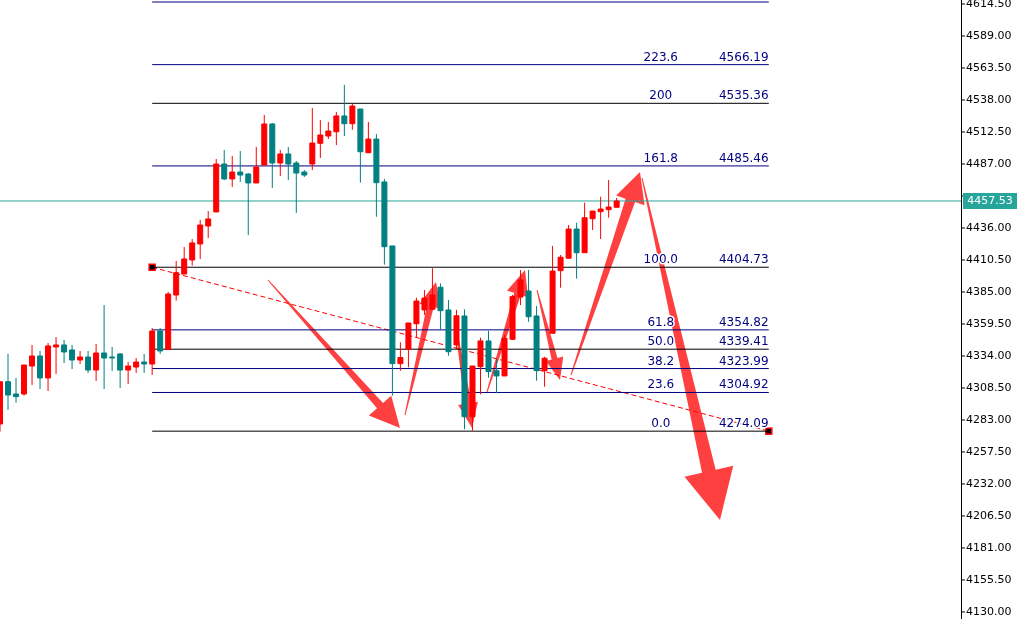 The image size is (1029, 619). What do you see at coordinates (989, 483) in the screenshot?
I see `y-tick-label: 4232.00` at bounding box center [989, 483].